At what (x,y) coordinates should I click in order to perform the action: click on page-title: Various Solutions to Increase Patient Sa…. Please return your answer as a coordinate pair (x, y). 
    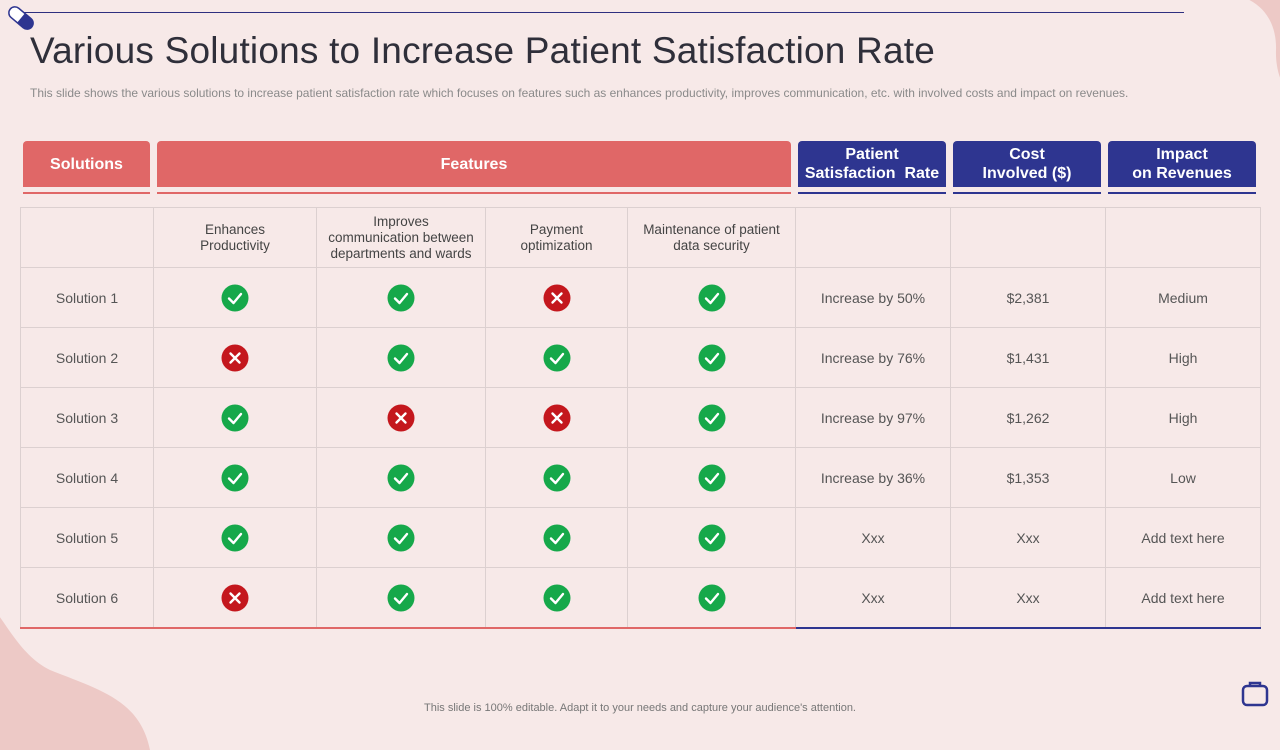
    Looking at the image, I should click on (482, 50).